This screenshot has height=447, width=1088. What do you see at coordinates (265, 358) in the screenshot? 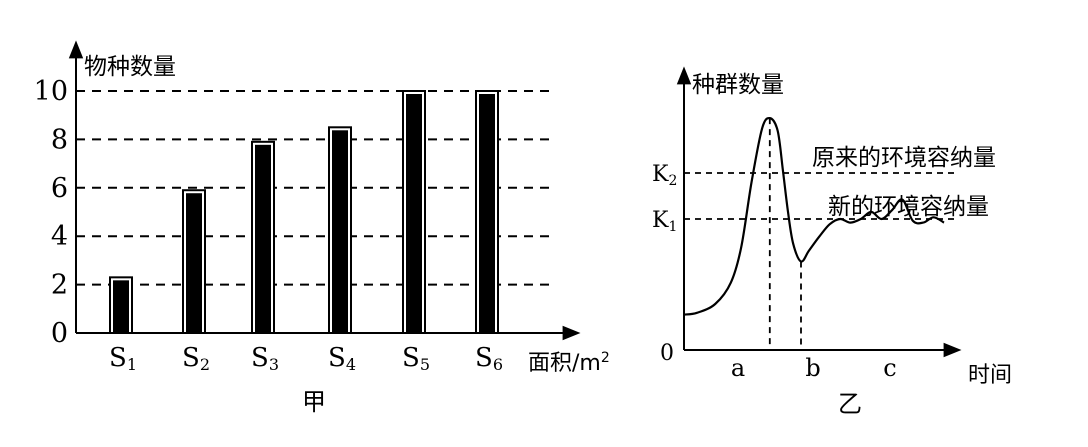
I see `jia-x-tick-label: S3` at bounding box center [265, 358].